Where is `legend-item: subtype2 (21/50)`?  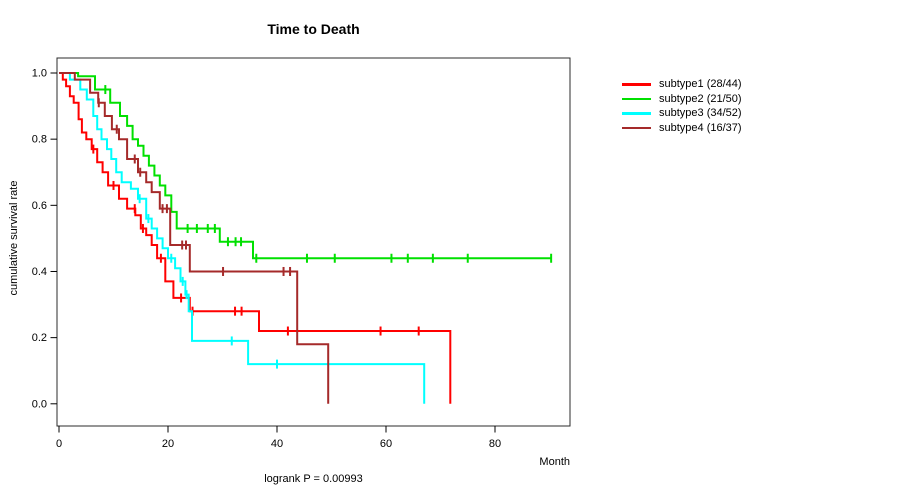
legend-item: subtype2 (21/50) is located at coordinates (682, 99).